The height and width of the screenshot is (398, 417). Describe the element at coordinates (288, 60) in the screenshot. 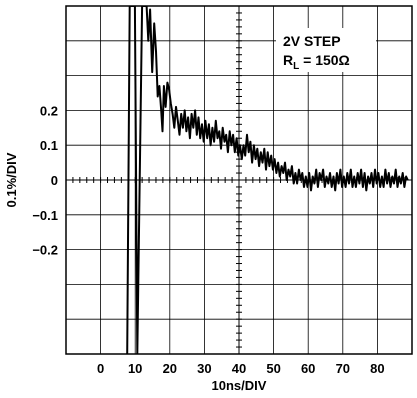

I see `annotation-r: R` at that location.